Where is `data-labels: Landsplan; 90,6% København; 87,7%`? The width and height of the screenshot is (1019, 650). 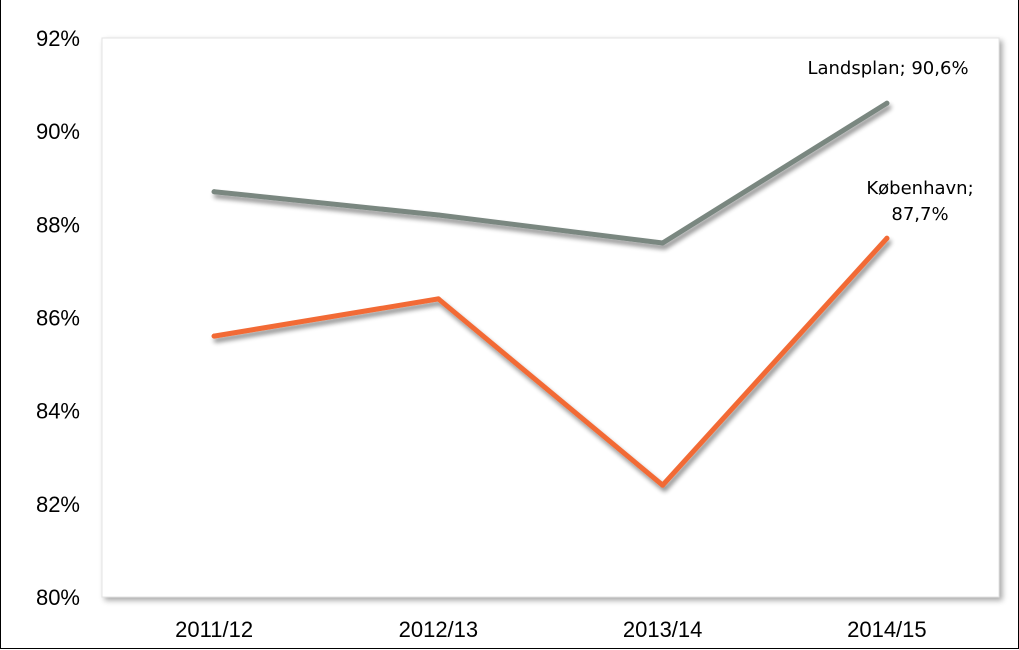 data-labels: Landsplan; 90,6% København; 87,7% is located at coordinates (890, 141).